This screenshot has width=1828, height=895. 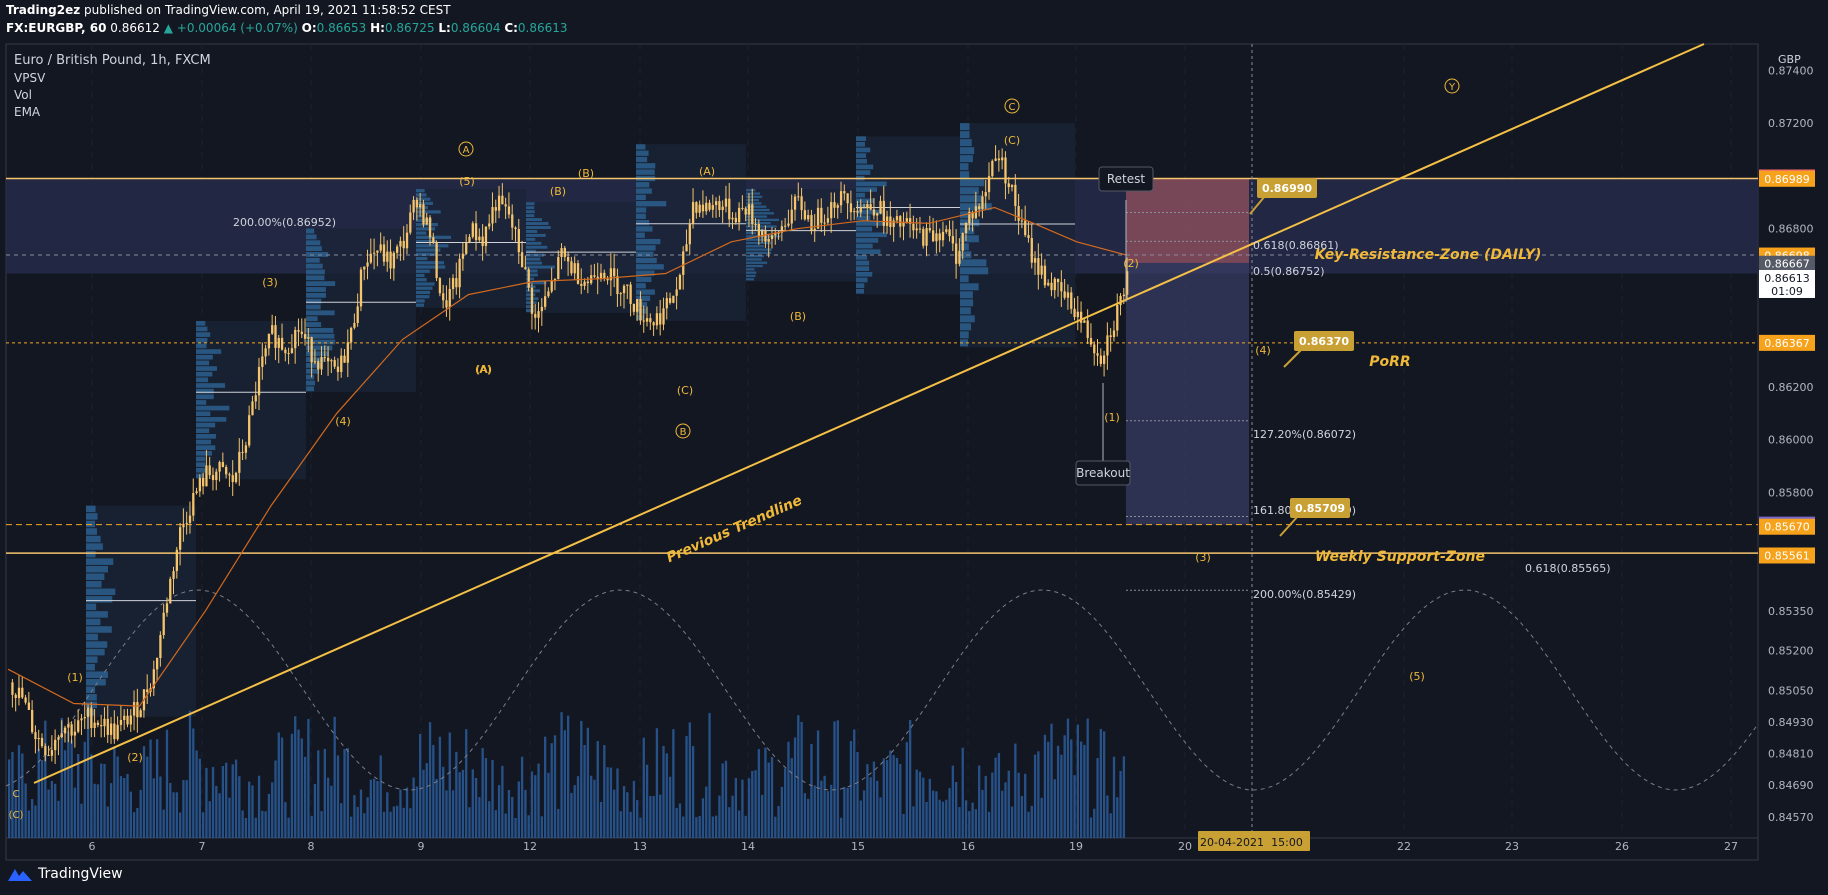 I want to click on price-label-text: 0.86613, so click(x=1787, y=278).